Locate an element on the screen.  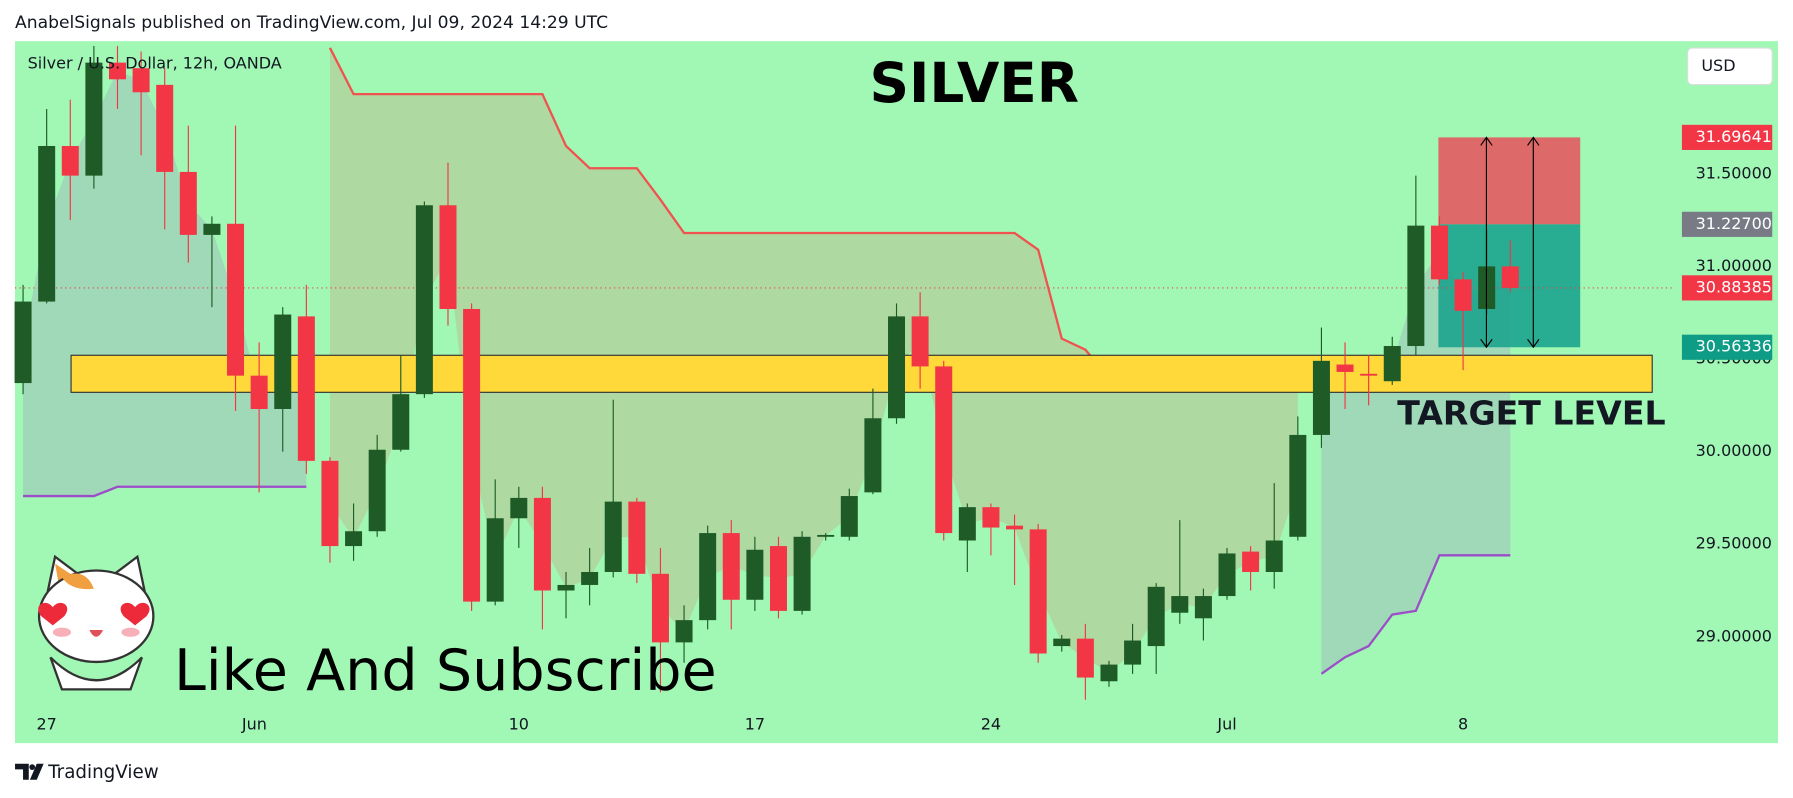
price-tag-label: 31.22700 is located at coordinates (1734, 223).